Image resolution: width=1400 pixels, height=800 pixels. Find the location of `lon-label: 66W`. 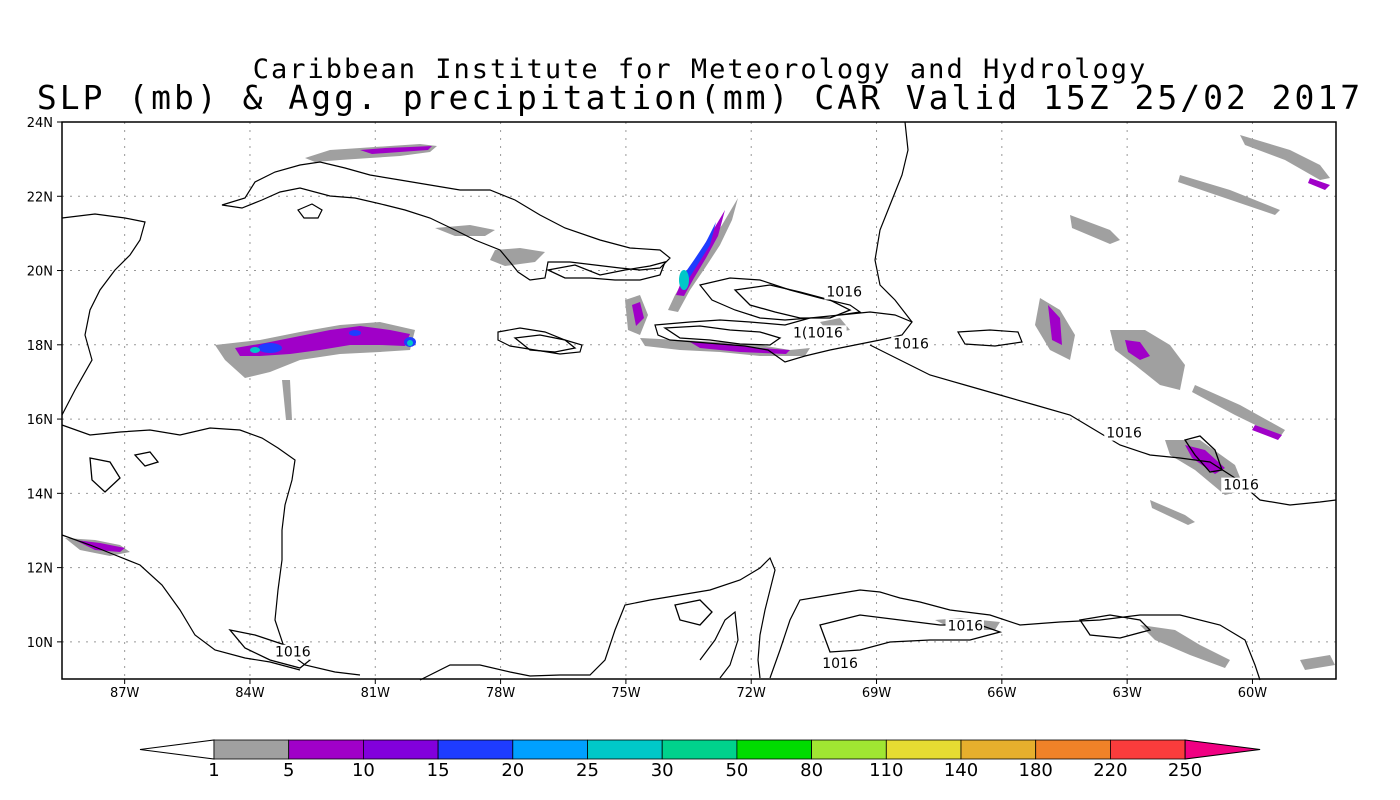

lon-label: 66W is located at coordinates (1002, 693).